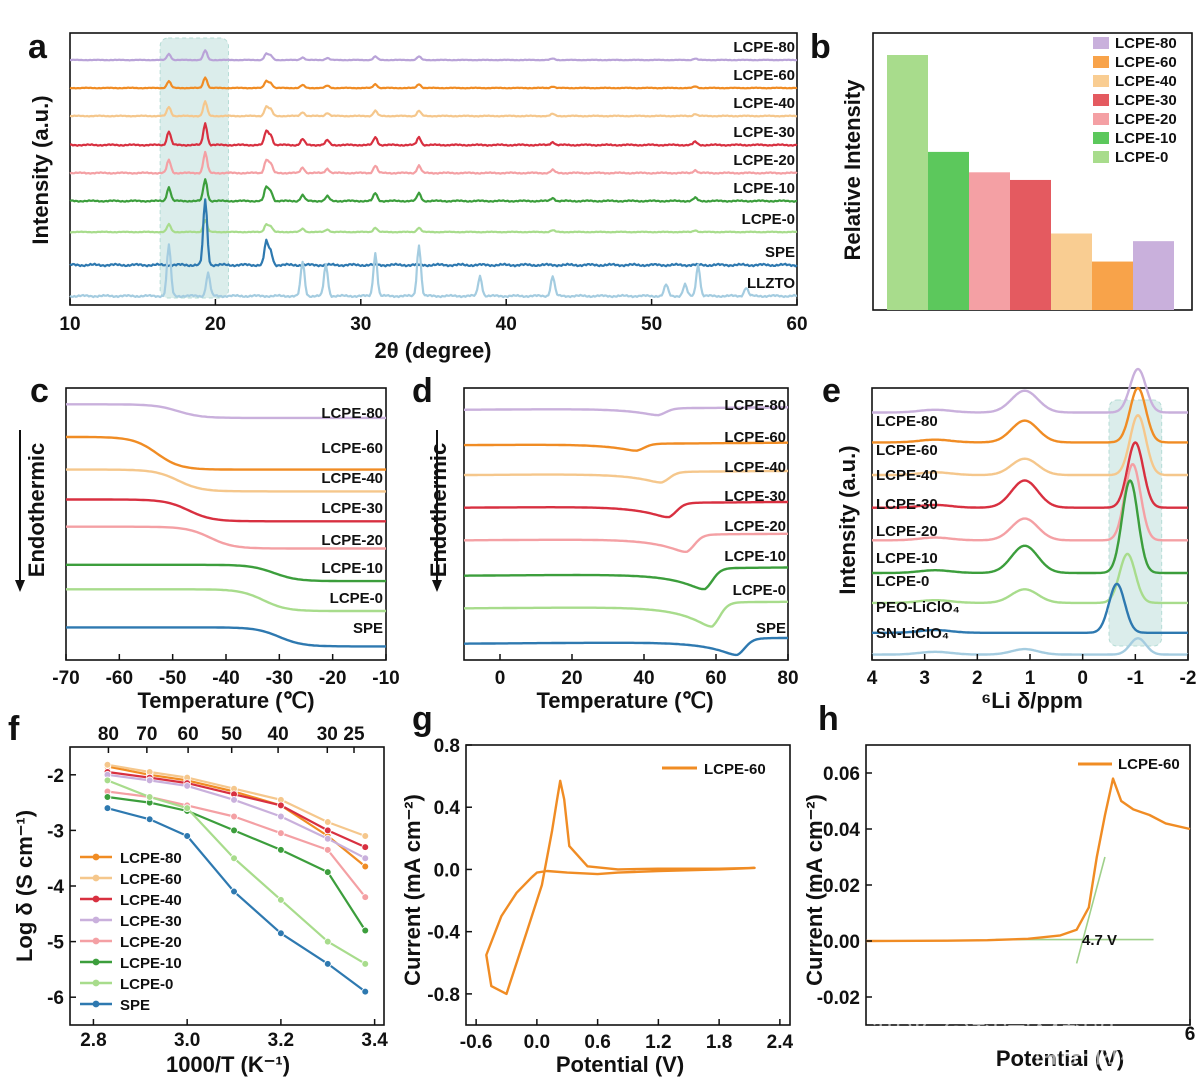 The width and height of the screenshot is (1197, 1080). What do you see at coordinates (55, 776) in the screenshot?
I see `panel-f-y-tick-label: -2` at bounding box center [55, 776].